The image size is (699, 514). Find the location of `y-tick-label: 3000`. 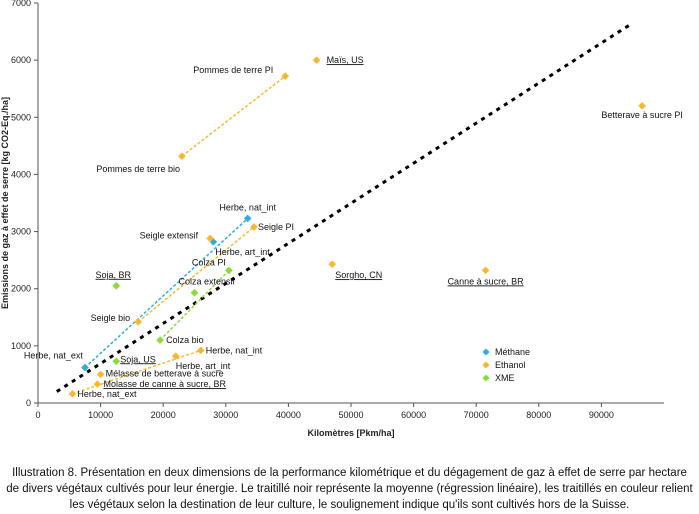

y-tick-label: 3000 is located at coordinates (21, 232).